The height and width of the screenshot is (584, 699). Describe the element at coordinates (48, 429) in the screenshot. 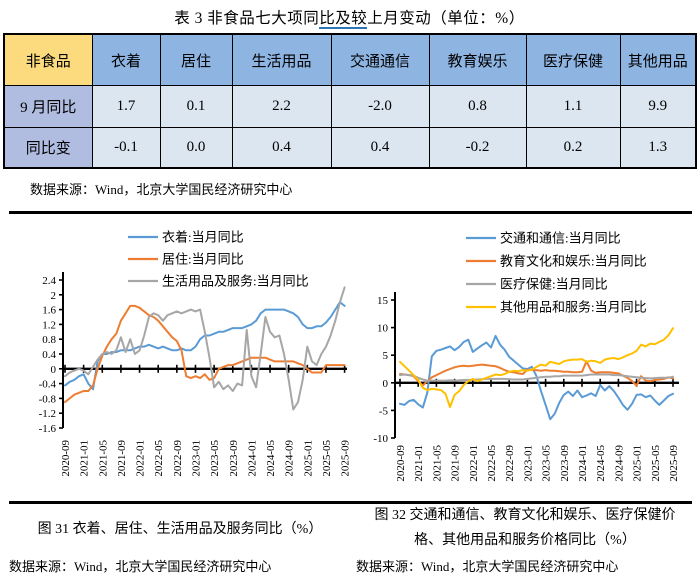

I see `y-tick-label: -1.6` at that location.